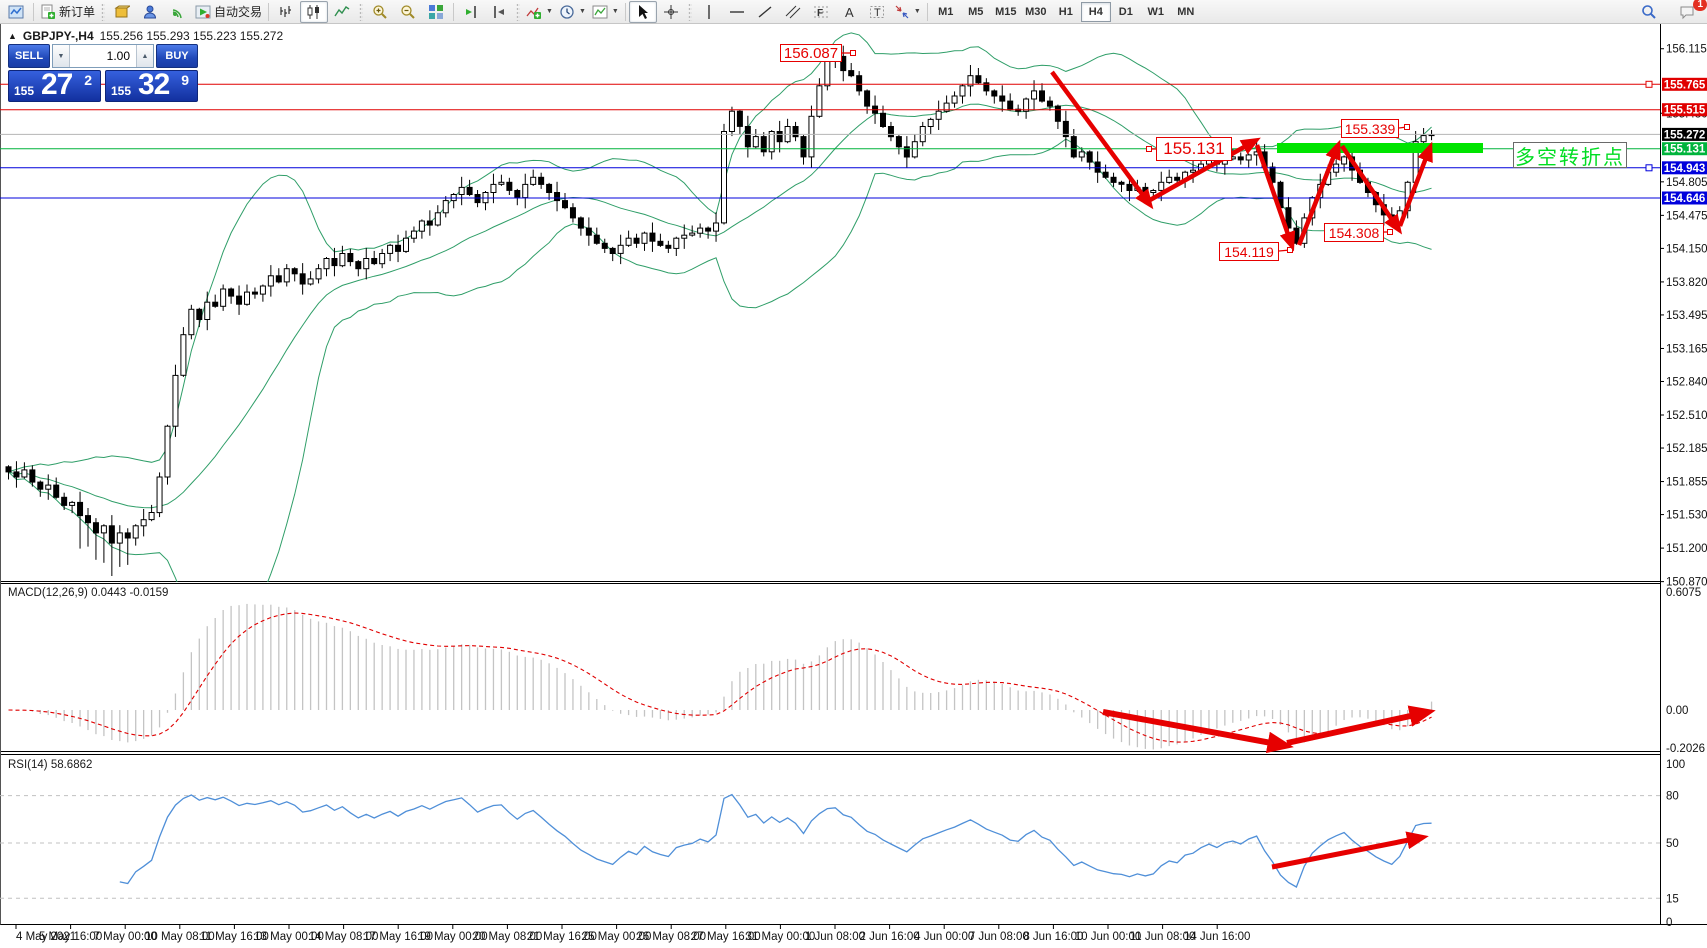 This screenshot has height=948, width=1707. What do you see at coordinates (605, 12) in the screenshot?
I see `templates-button: ▼` at bounding box center [605, 12].